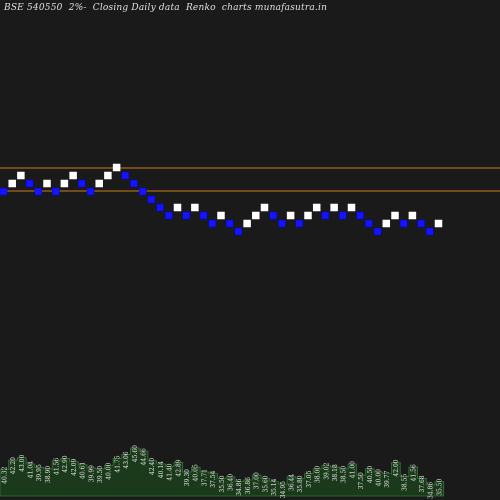 The image size is (500, 500). Describe the element at coordinates (74, 466) in the screenshot. I see `volume-label: 42.09` at that location.